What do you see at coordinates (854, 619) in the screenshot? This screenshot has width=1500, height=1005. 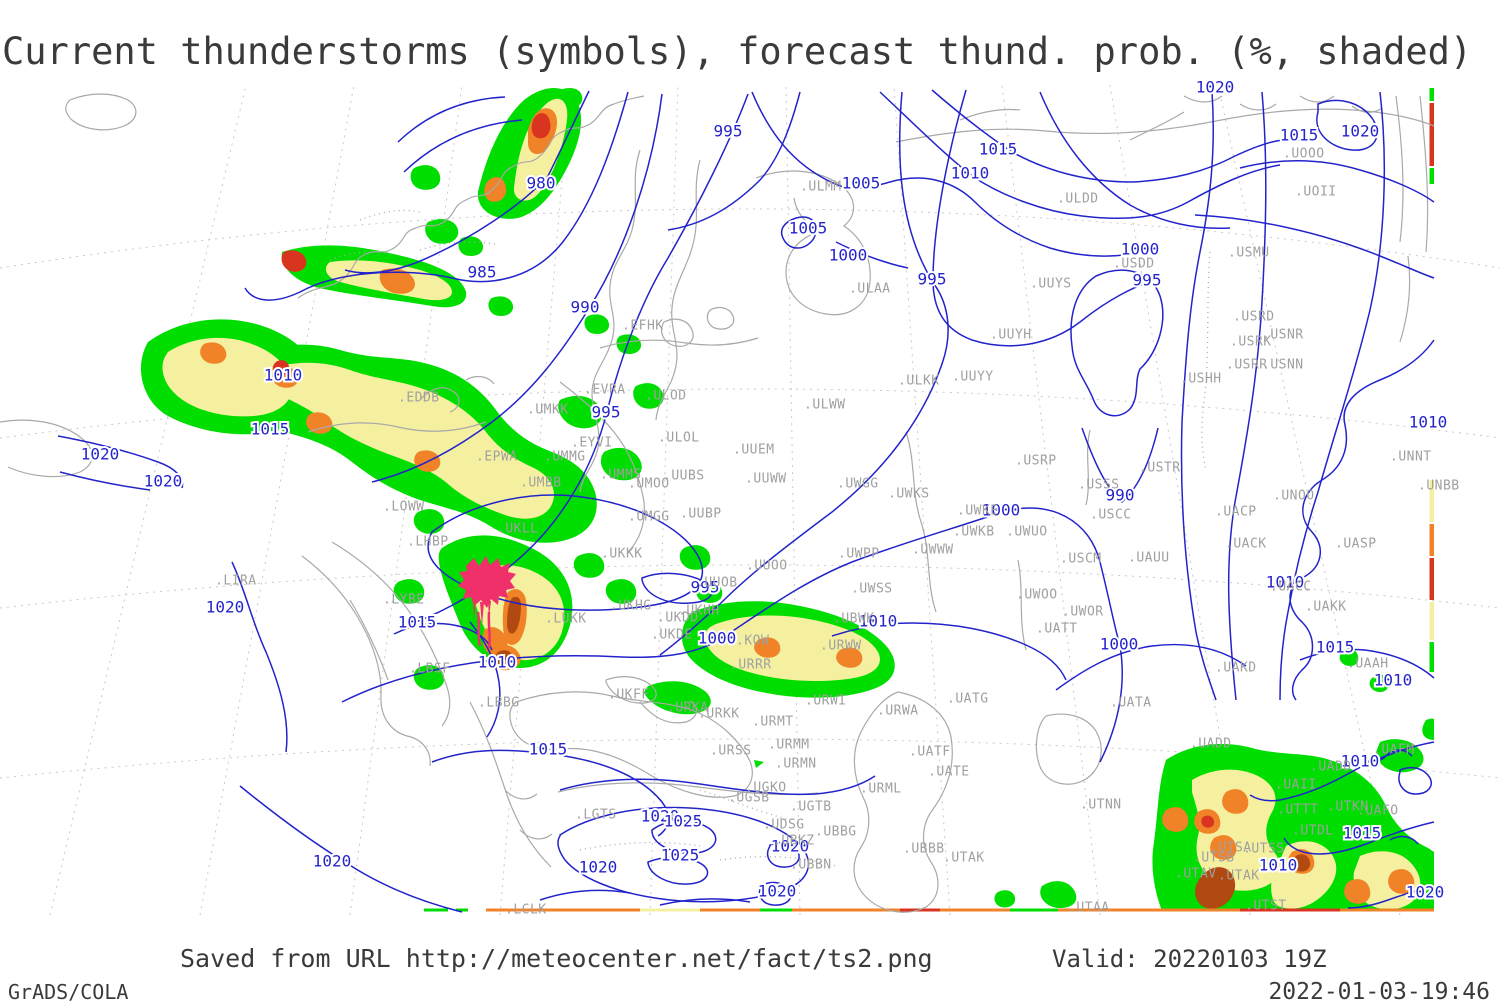 I see `station-label: .UBWK` at bounding box center [854, 619].